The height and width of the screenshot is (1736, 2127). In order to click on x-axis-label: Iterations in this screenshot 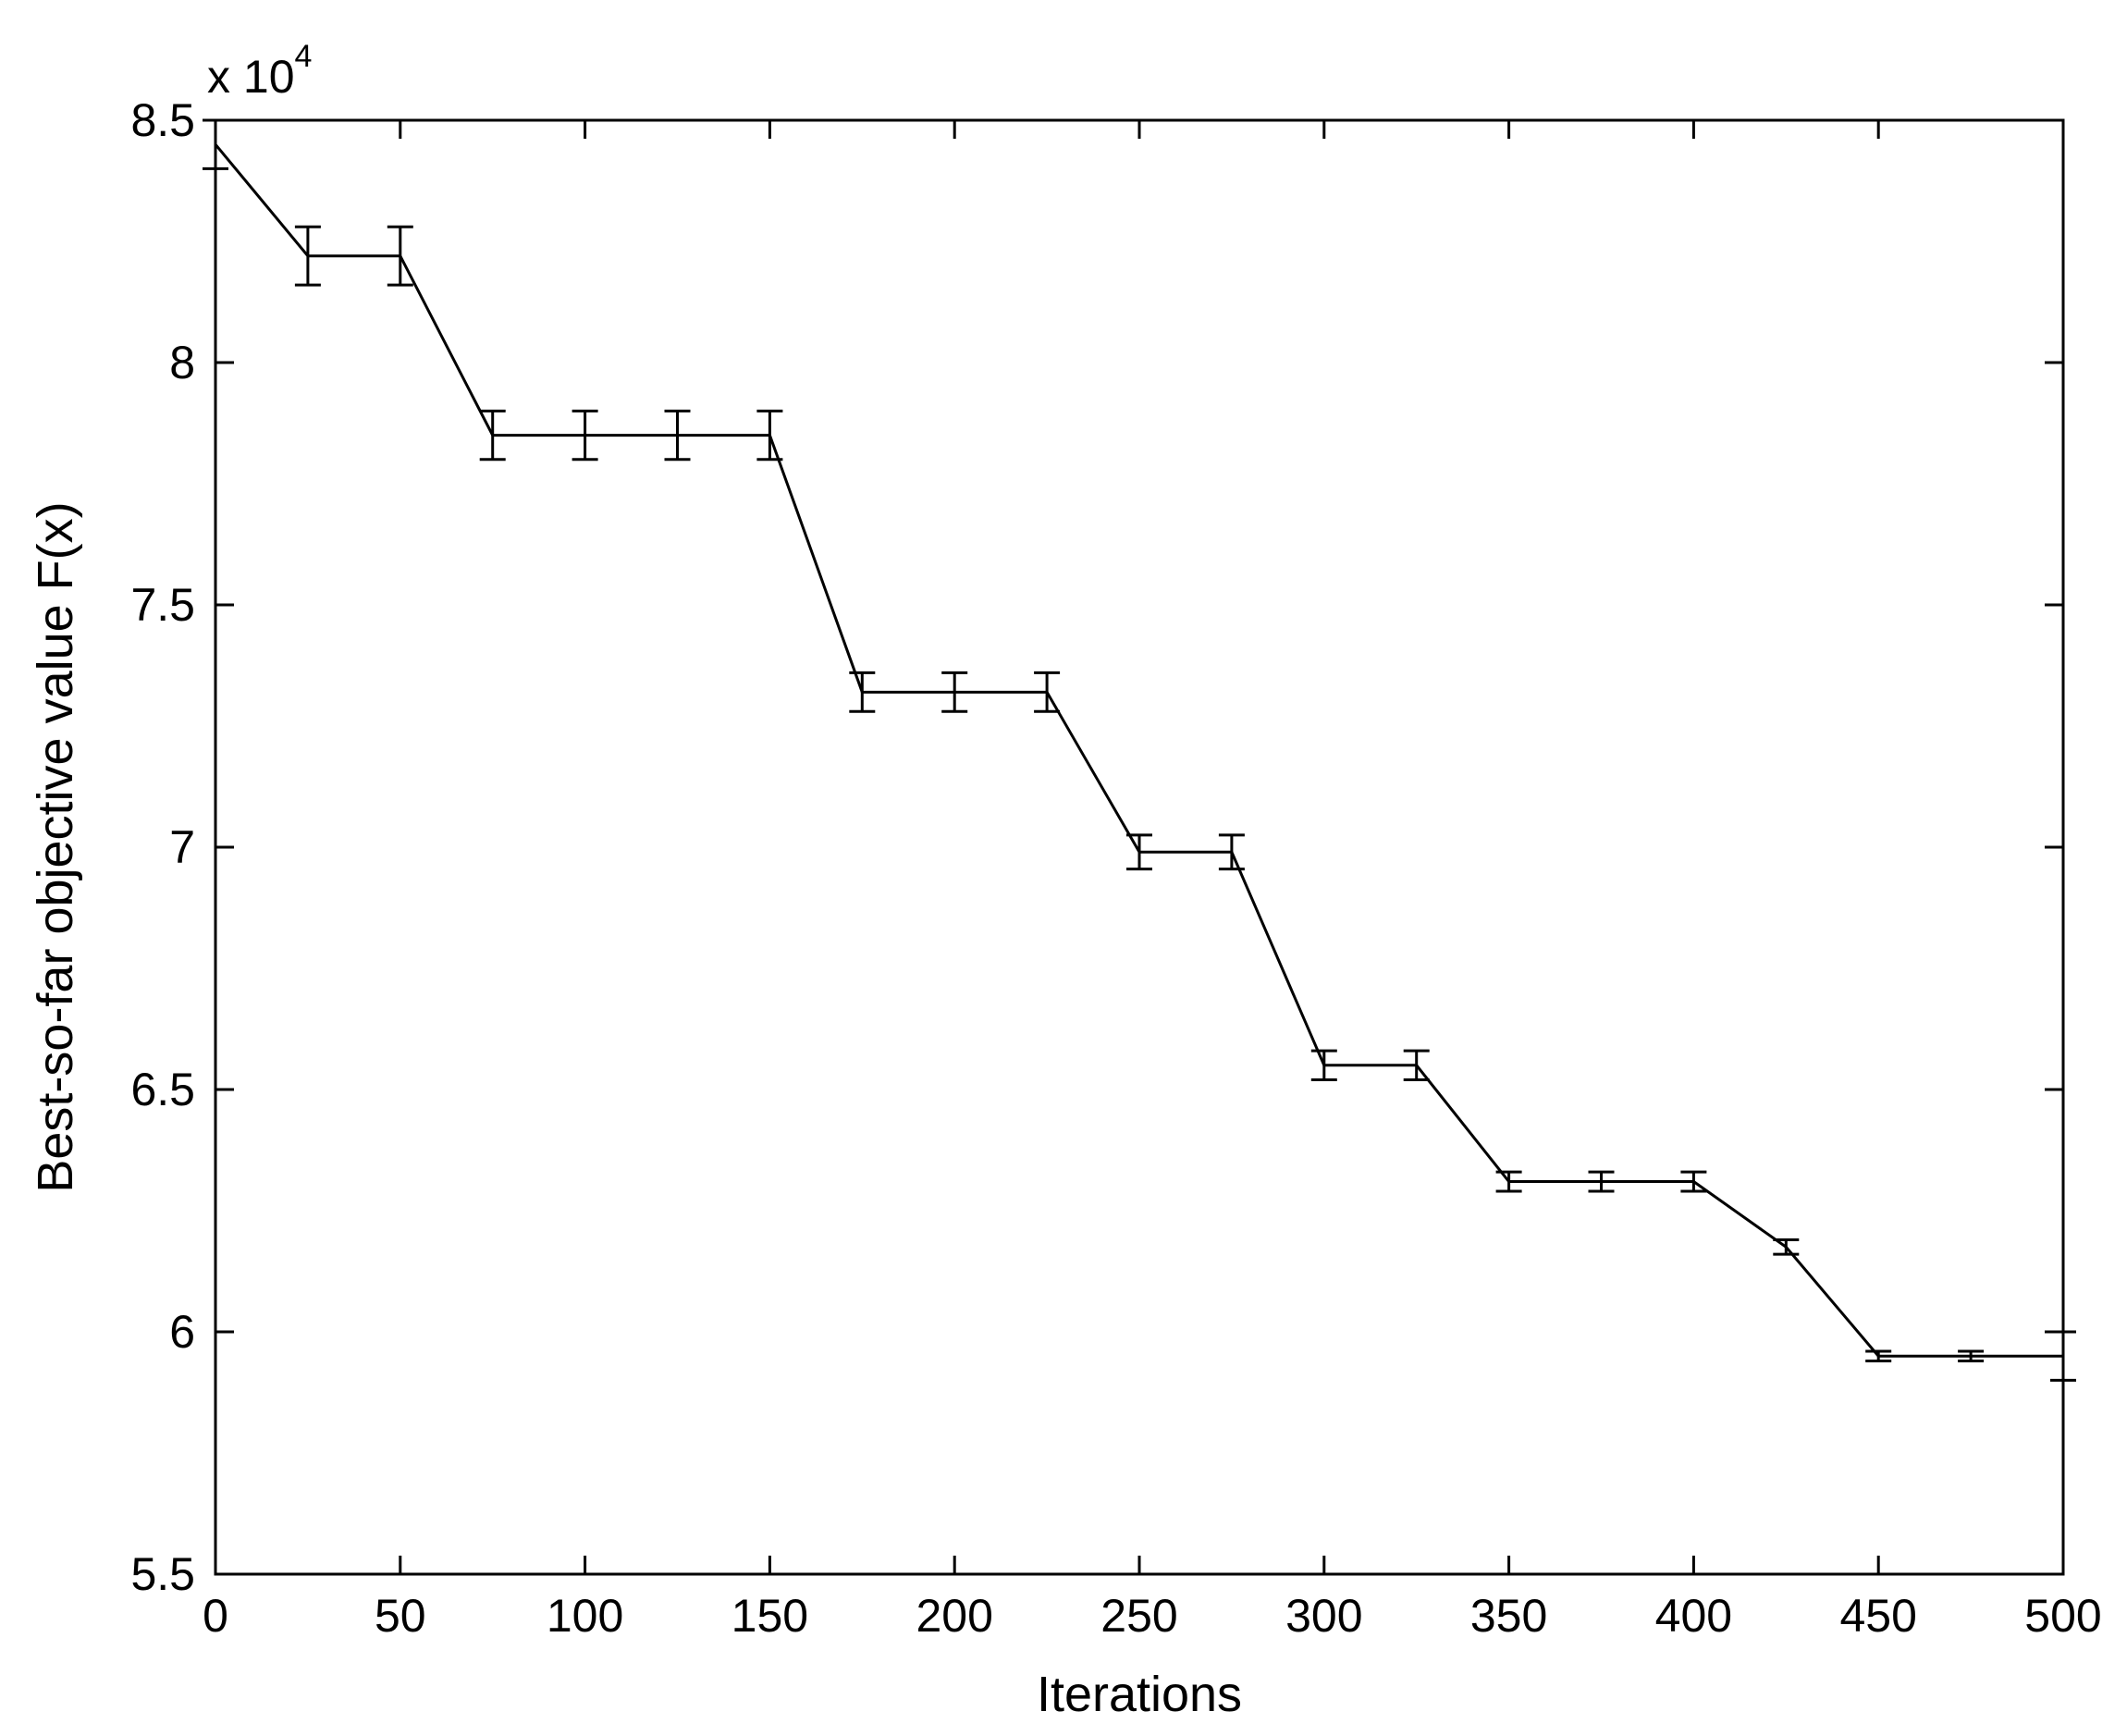, I will do `click(1140, 1694)`.